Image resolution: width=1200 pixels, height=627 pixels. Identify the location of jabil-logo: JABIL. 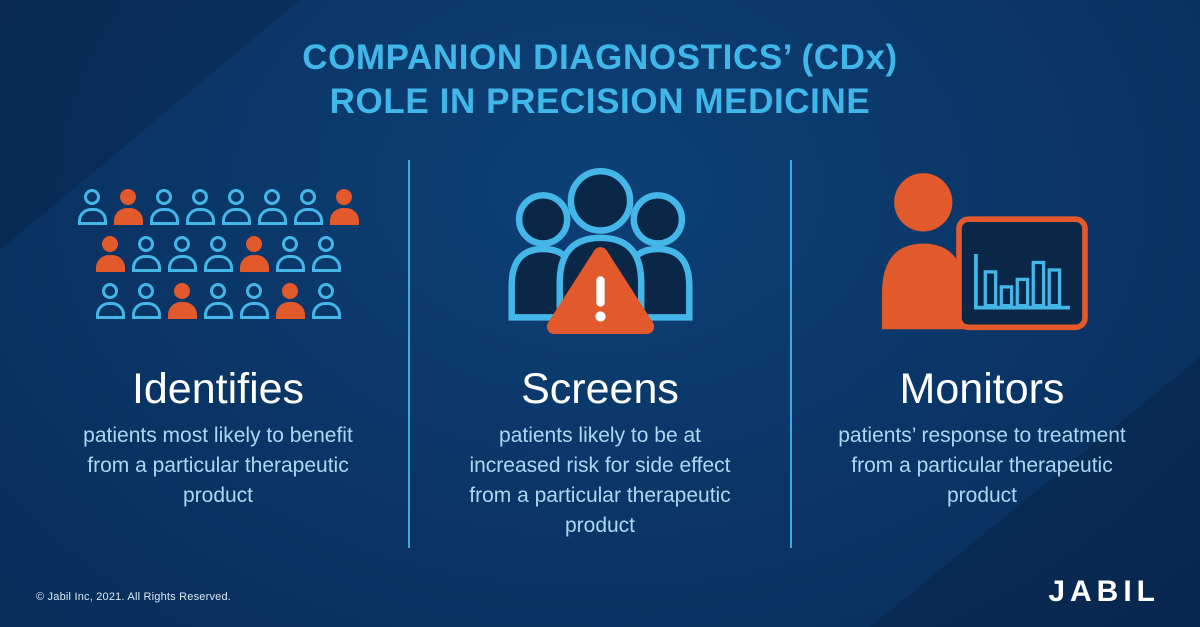
(1104, 591).